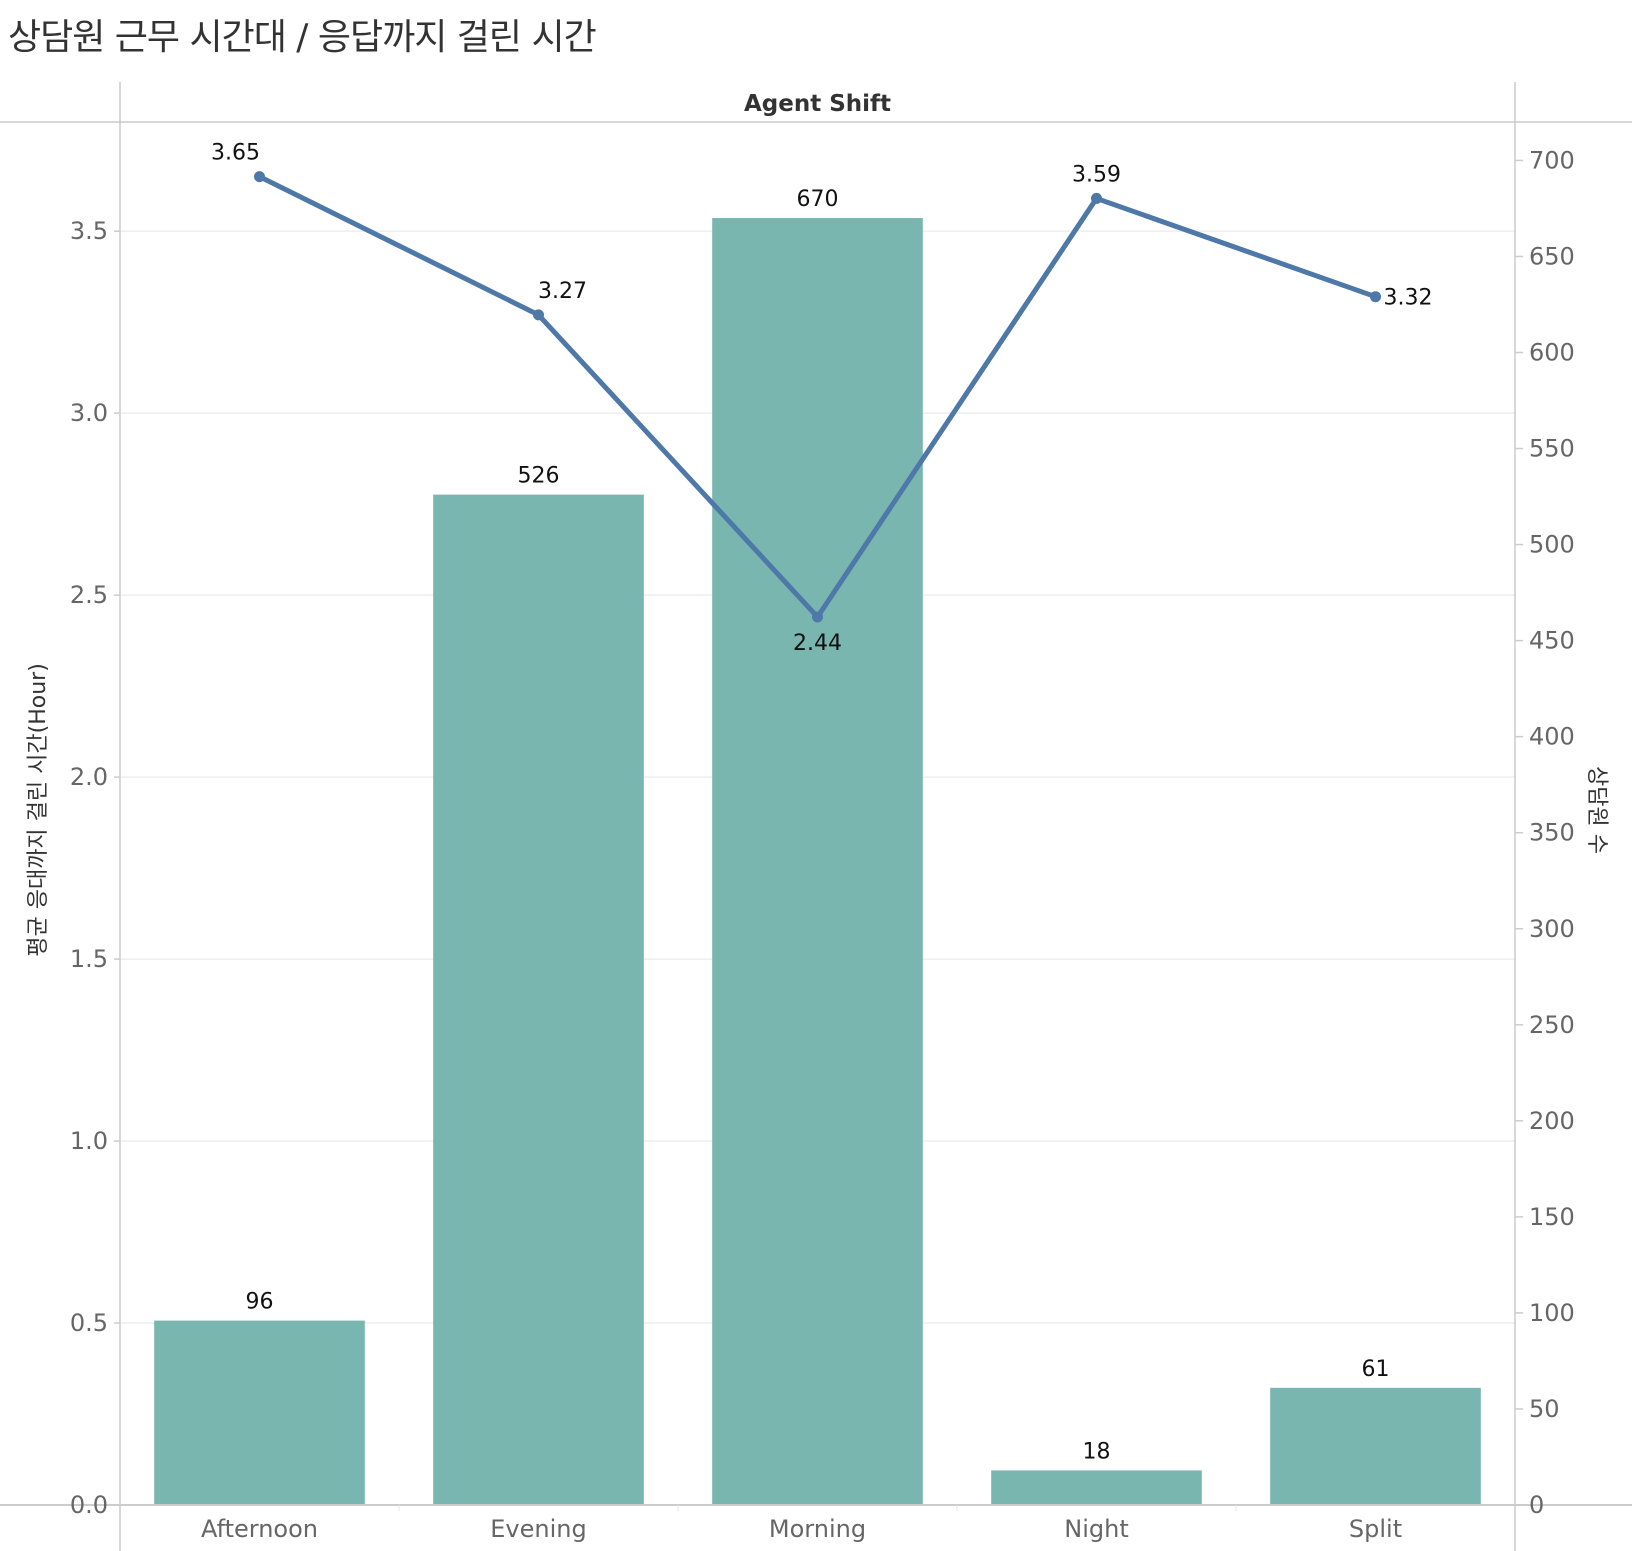 This screenshot has width=1632, height=1551. I want to click on line-point-morning, so click(817, 617).